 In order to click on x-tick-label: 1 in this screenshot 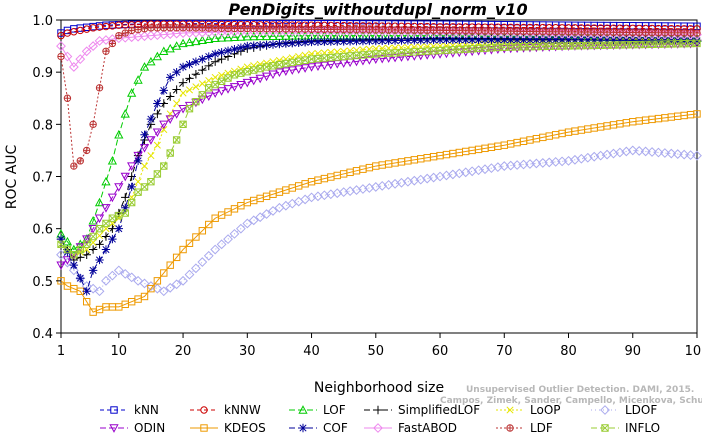, I will do `click(61, 351)`.